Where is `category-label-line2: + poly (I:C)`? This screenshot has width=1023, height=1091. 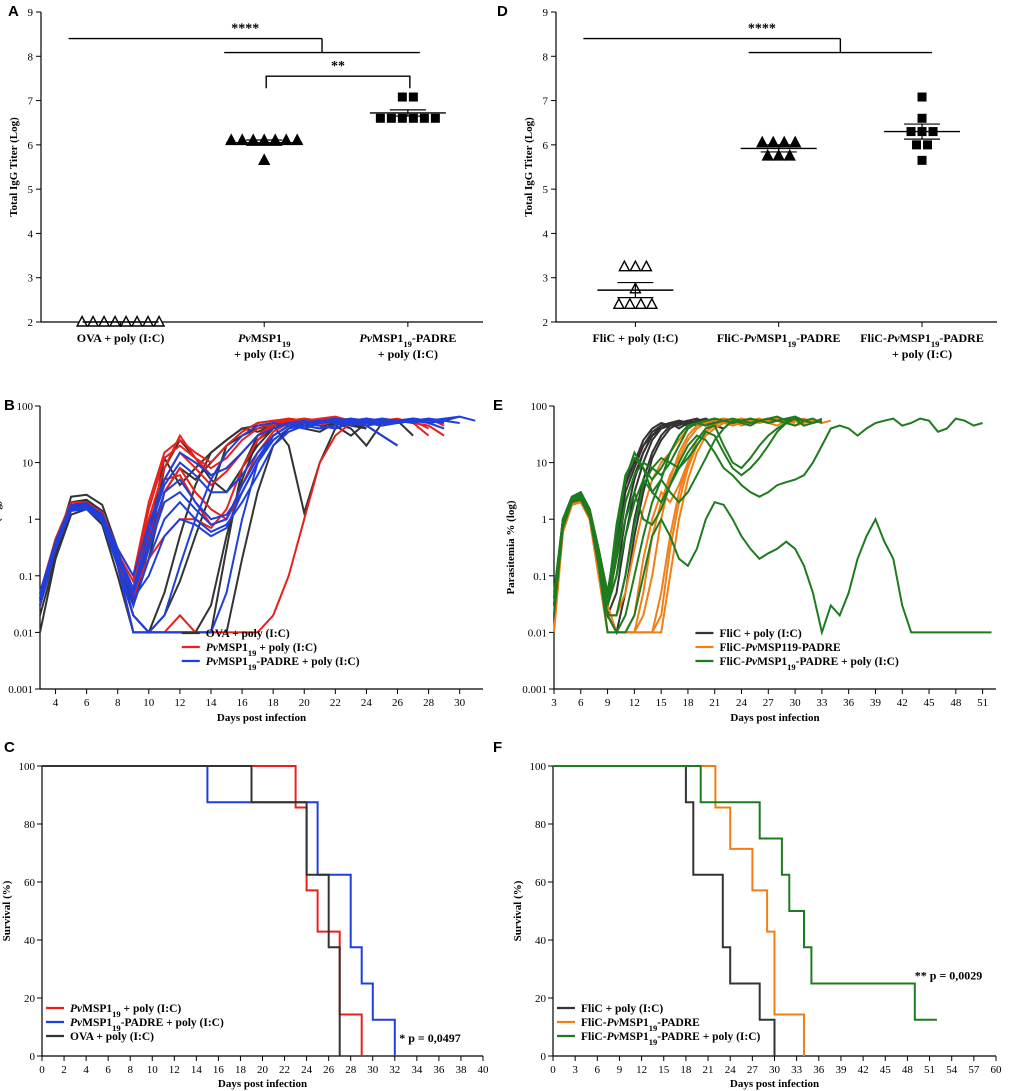
category-label-line2: + poly (I:C) is located at coordinates (408, 354).